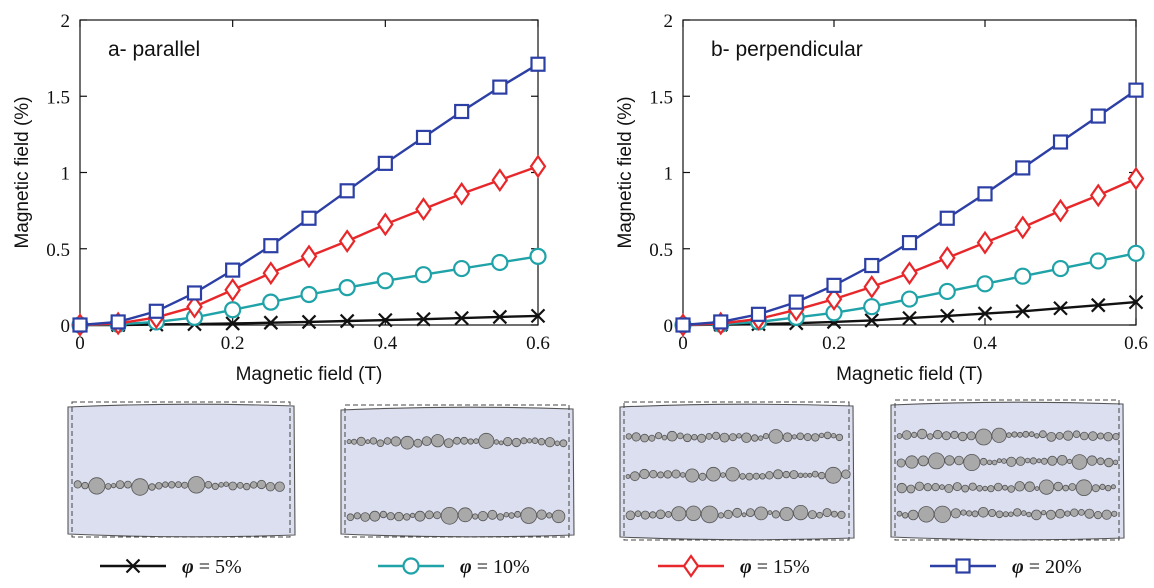 The height and width of the screenshot is (588, 1154). I want to click on legend: φ = 5% φ = 10% φ = 15% φ = 20%, so click(591, 566).